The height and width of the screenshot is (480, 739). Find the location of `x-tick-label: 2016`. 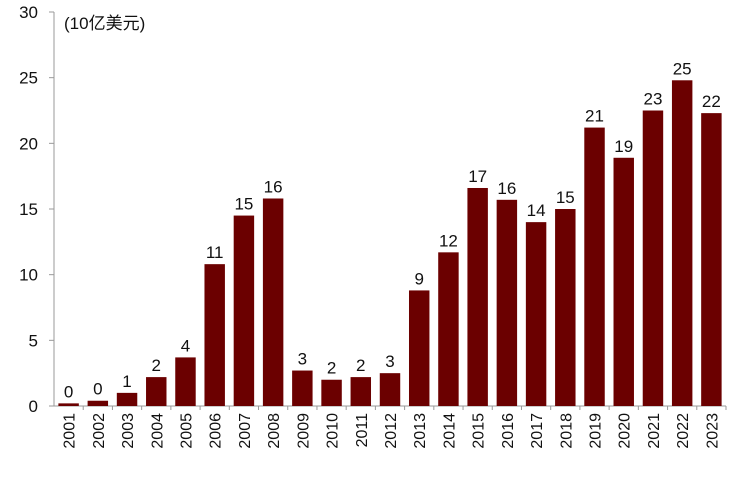

x-tick-label: 2016 is located at coordinates (508, 431).